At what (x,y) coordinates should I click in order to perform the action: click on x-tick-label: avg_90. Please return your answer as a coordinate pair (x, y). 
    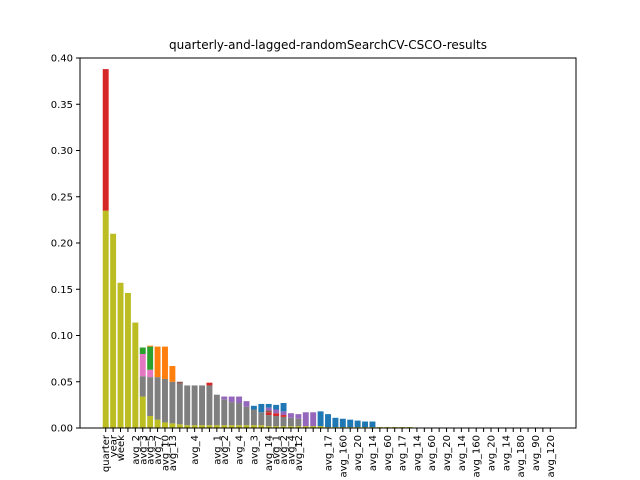
    Looking at the image, I should click on (536, 453).